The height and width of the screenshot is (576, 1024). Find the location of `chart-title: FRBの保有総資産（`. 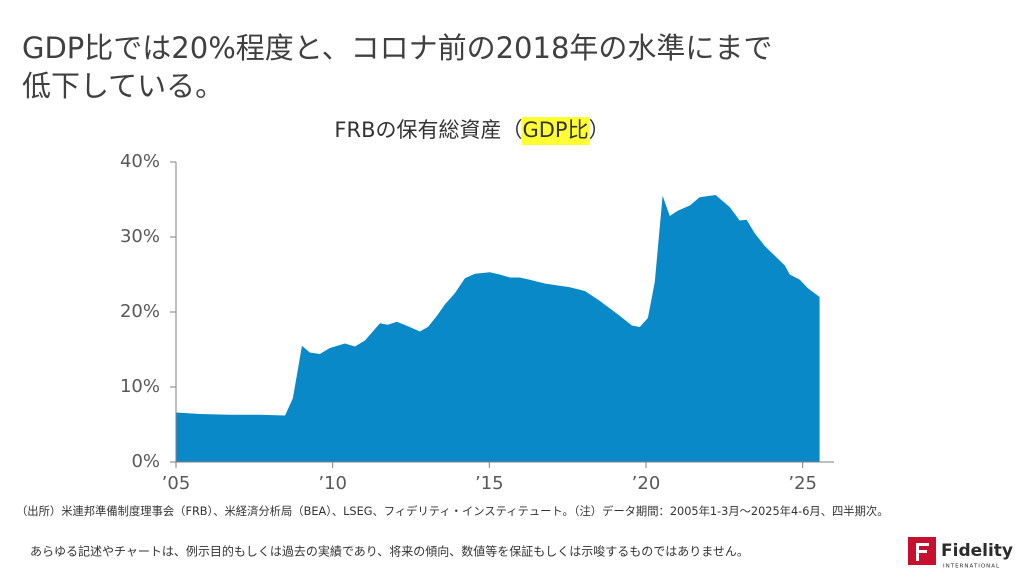

chart-title: FRBの保有総資産（ is located at coordinates (428, 130).